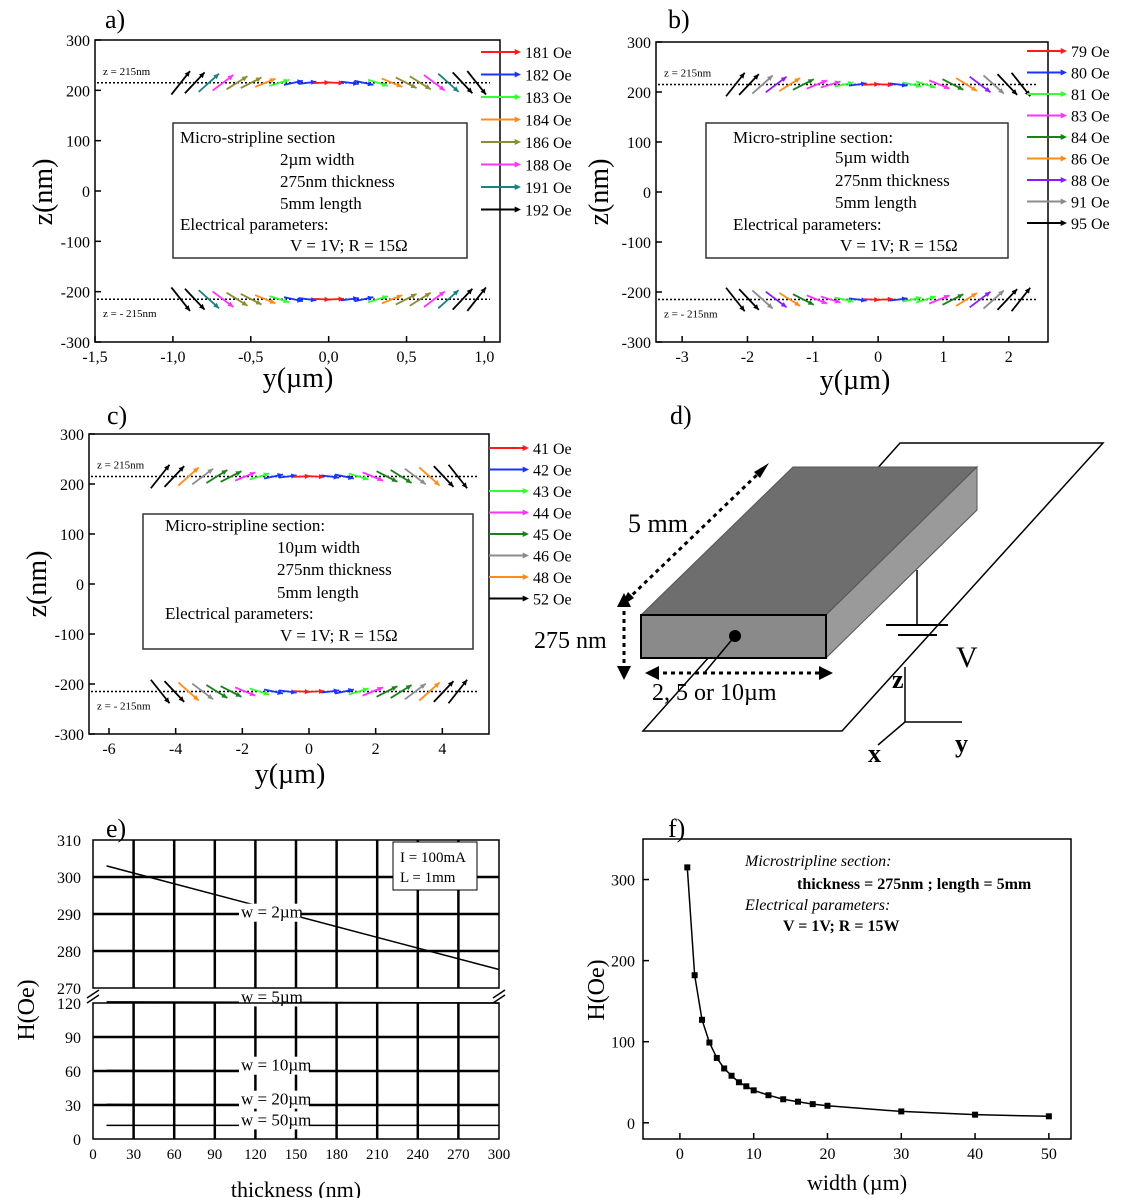  I want to click on panel-c-x-ticks: -6 -4 -2 0 2 4, so click(274, 743).